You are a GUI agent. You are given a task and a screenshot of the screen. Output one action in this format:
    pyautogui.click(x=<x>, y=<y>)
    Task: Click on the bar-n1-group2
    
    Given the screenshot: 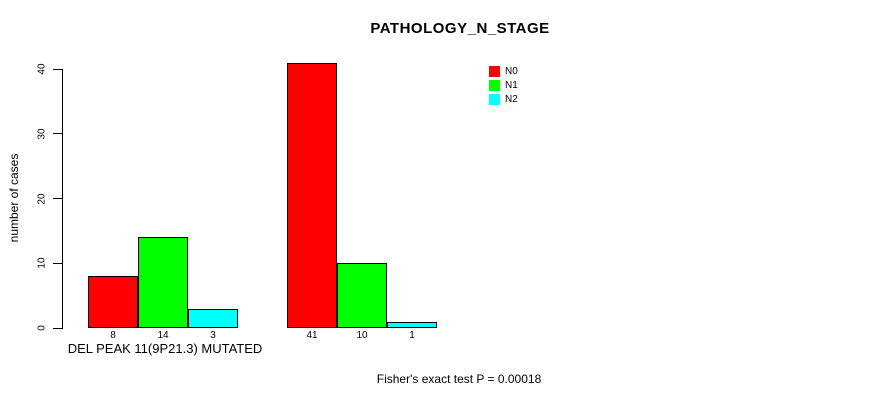 What is the action you would take?
    pyautogui.click(x=362, y=295)
    